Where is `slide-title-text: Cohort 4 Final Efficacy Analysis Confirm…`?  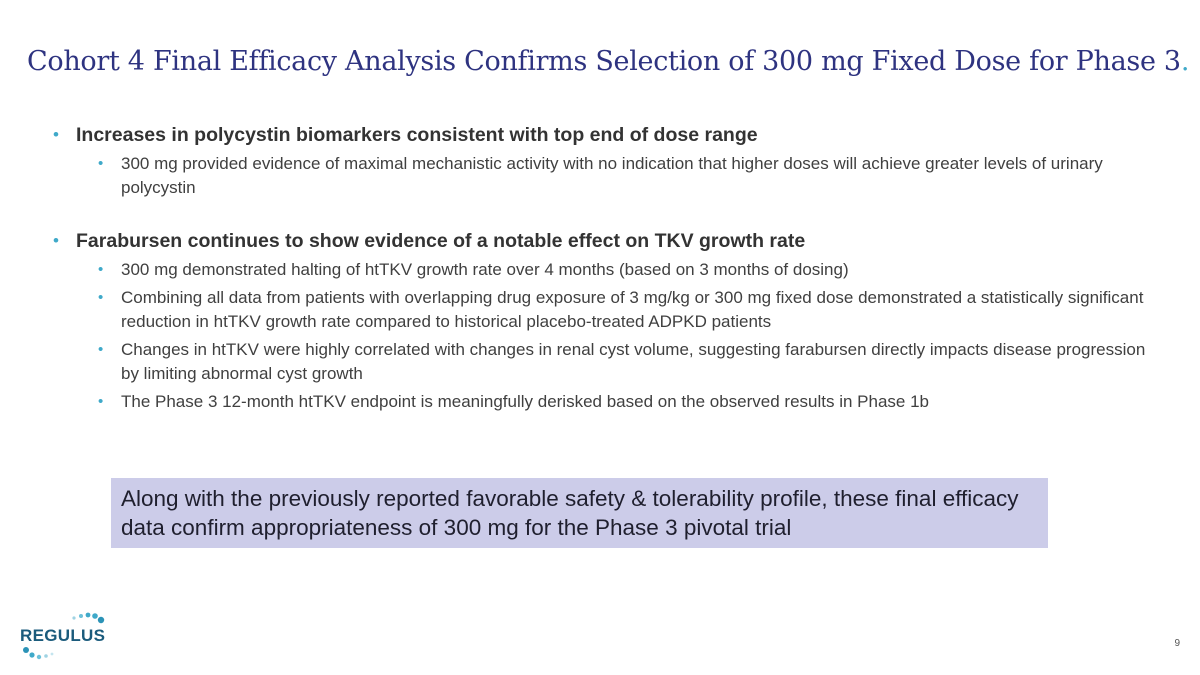 slide-title-text: Cohort 4 Final Efficacy Analysis Confirm… is located at coordinates (604, 61).